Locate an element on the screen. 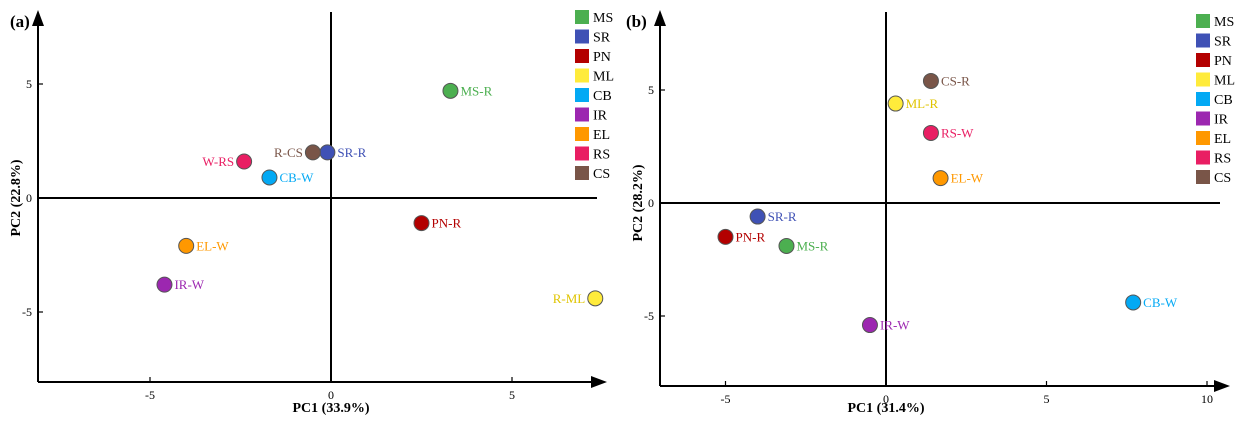 The height and width of the screenshot is (425, 1242). y-axis-label: PC2 (22.8%) is located at coordinates (16, 197).